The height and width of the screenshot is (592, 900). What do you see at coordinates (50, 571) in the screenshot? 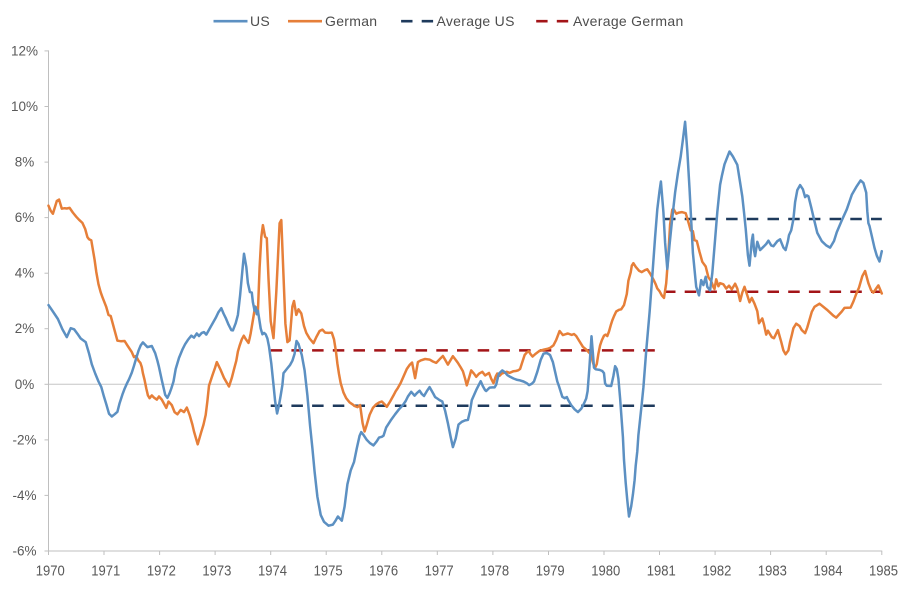
I see `svg-text: 1970` at bounding box center [50, 571].